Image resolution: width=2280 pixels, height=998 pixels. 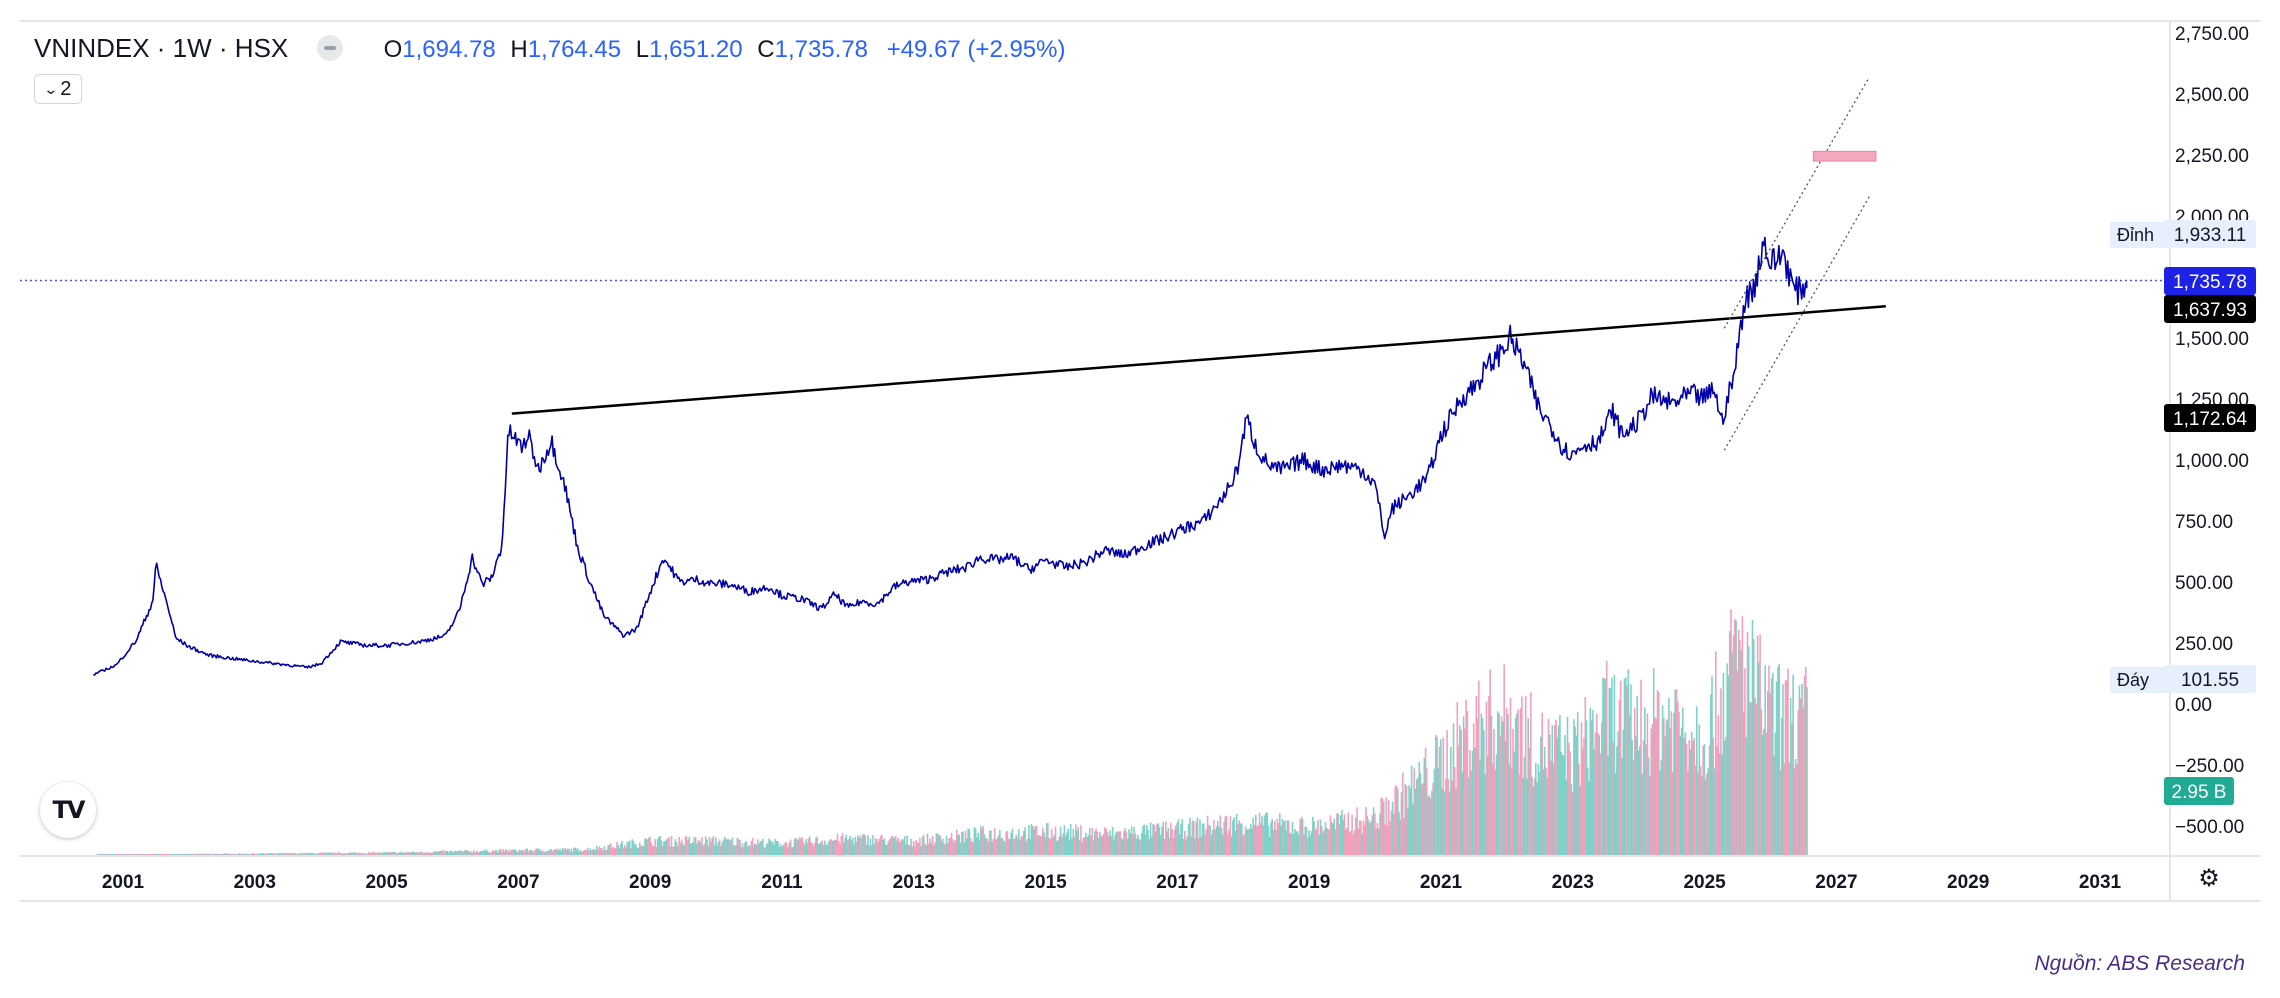 What do you see at coordinates (914, 882) in the screenshot?
I see `x-tick-label: 2013` at bounding box center [914, 882].